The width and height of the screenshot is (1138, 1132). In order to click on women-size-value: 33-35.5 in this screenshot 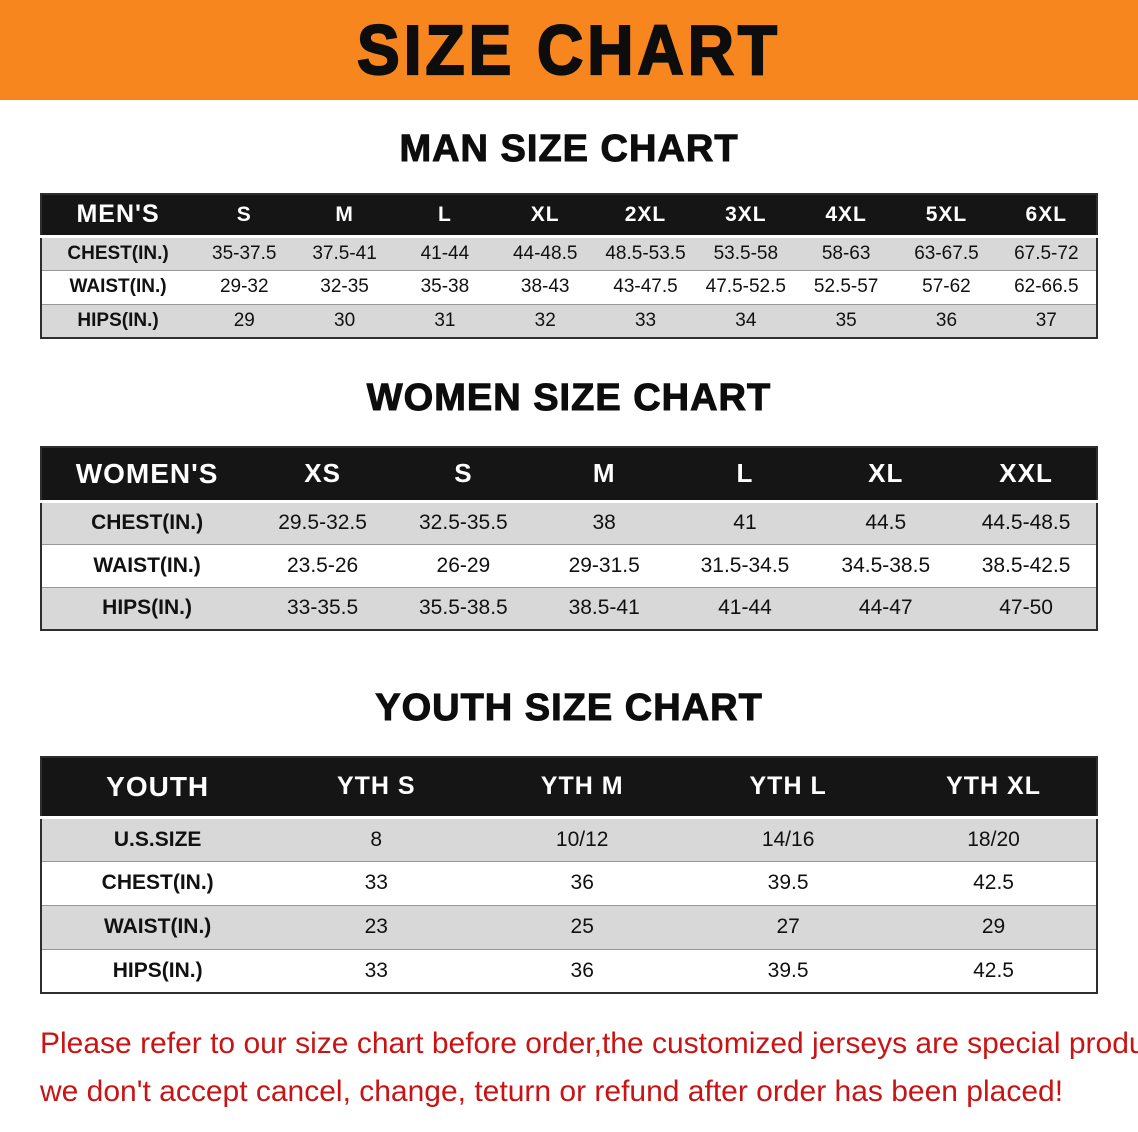, I will do `click(322, 608)`.